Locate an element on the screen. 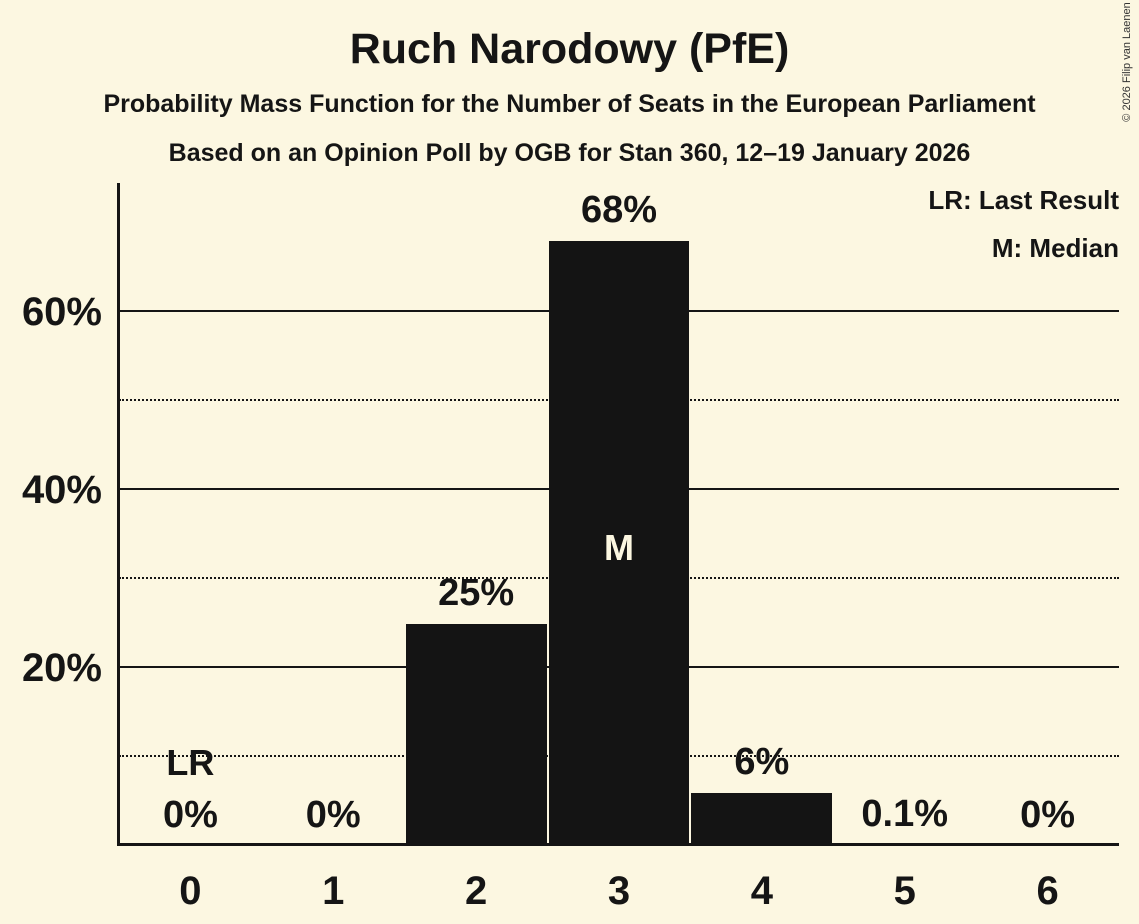  y-axis-line is located at coordinates (118, 514).